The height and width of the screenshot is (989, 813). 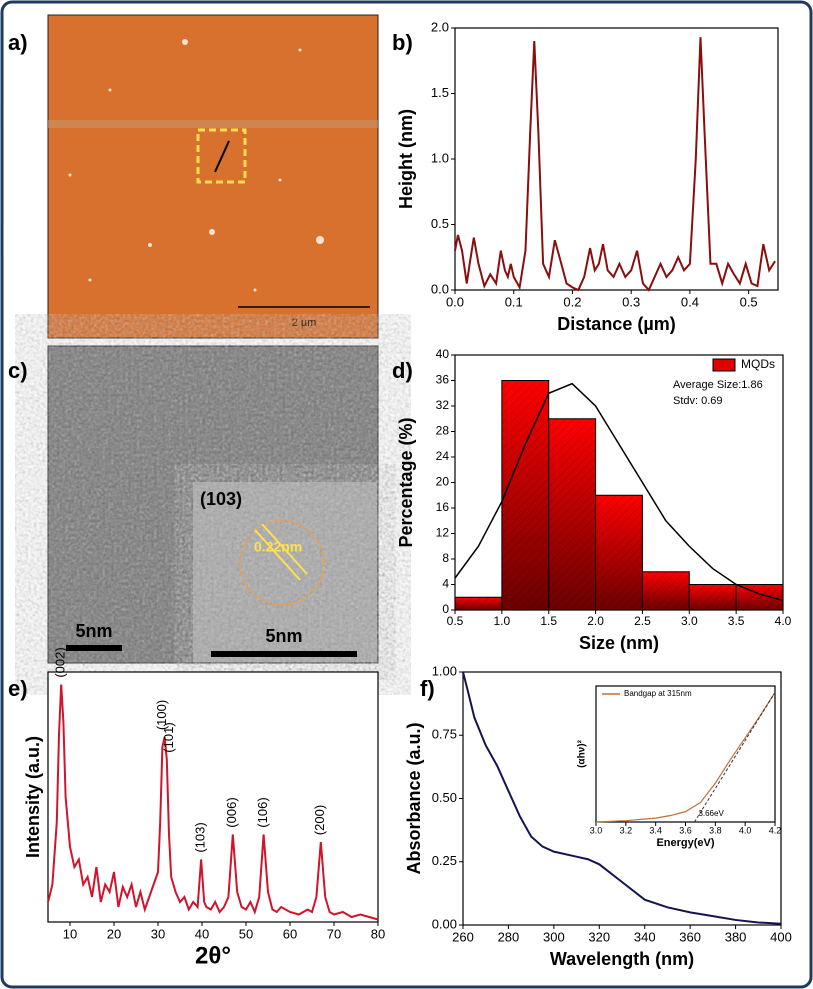 I want to click on y-tick-label: 0.75, so click(x=444, y=734).